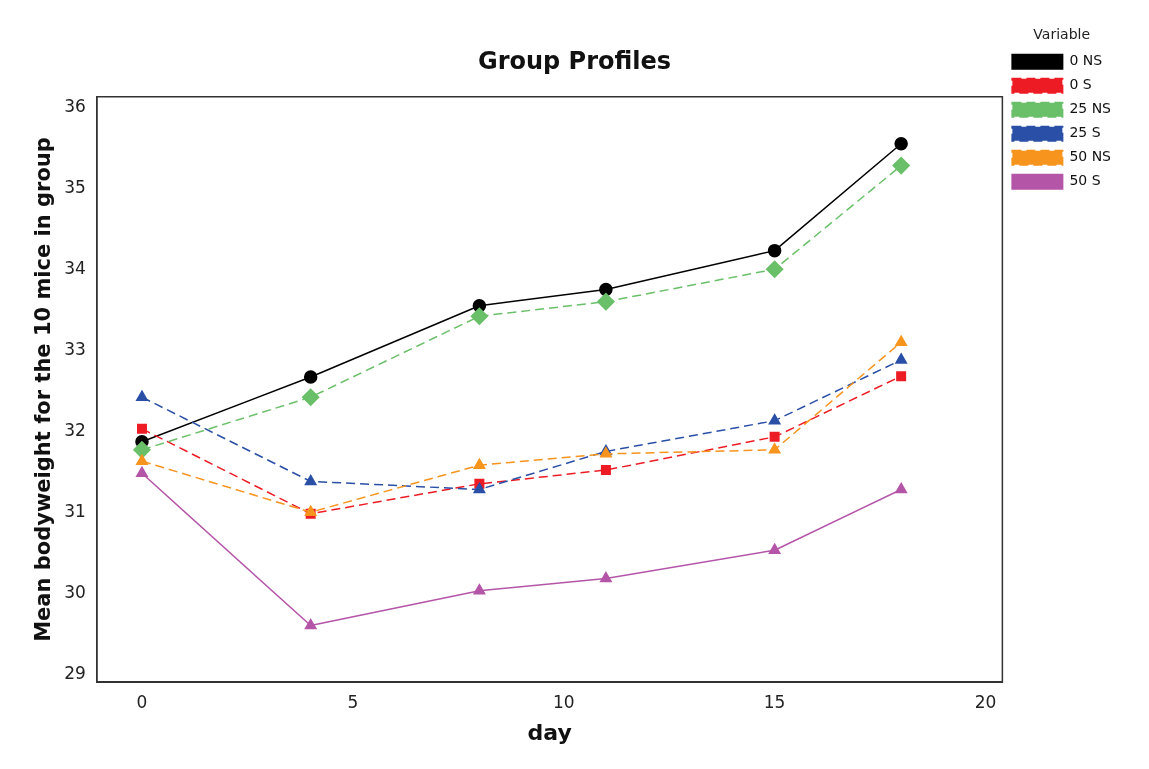 The image size is (1149, 769). What do you see at coordinates (549, 732) in the screenshot?
I see `x-axis-title: day` at bounding box center [549, 732].